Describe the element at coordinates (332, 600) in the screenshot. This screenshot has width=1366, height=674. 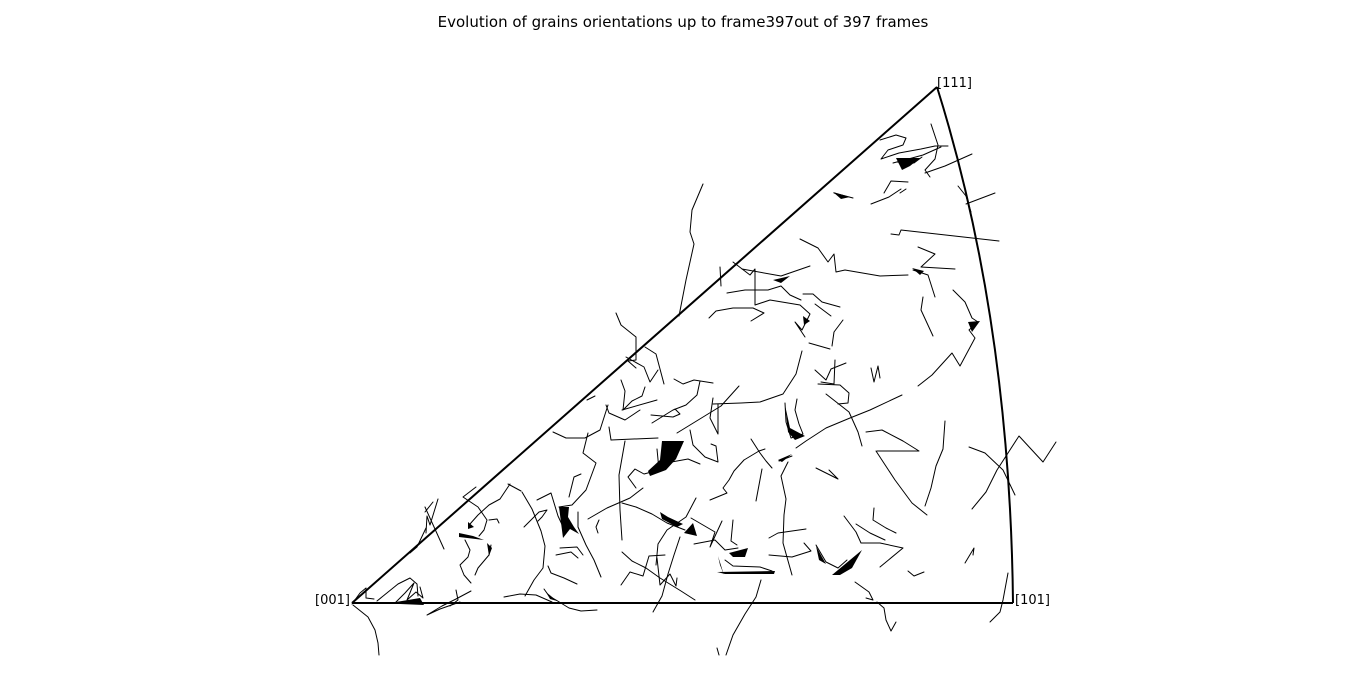
I see `pole-label-001: [001]` at that location.